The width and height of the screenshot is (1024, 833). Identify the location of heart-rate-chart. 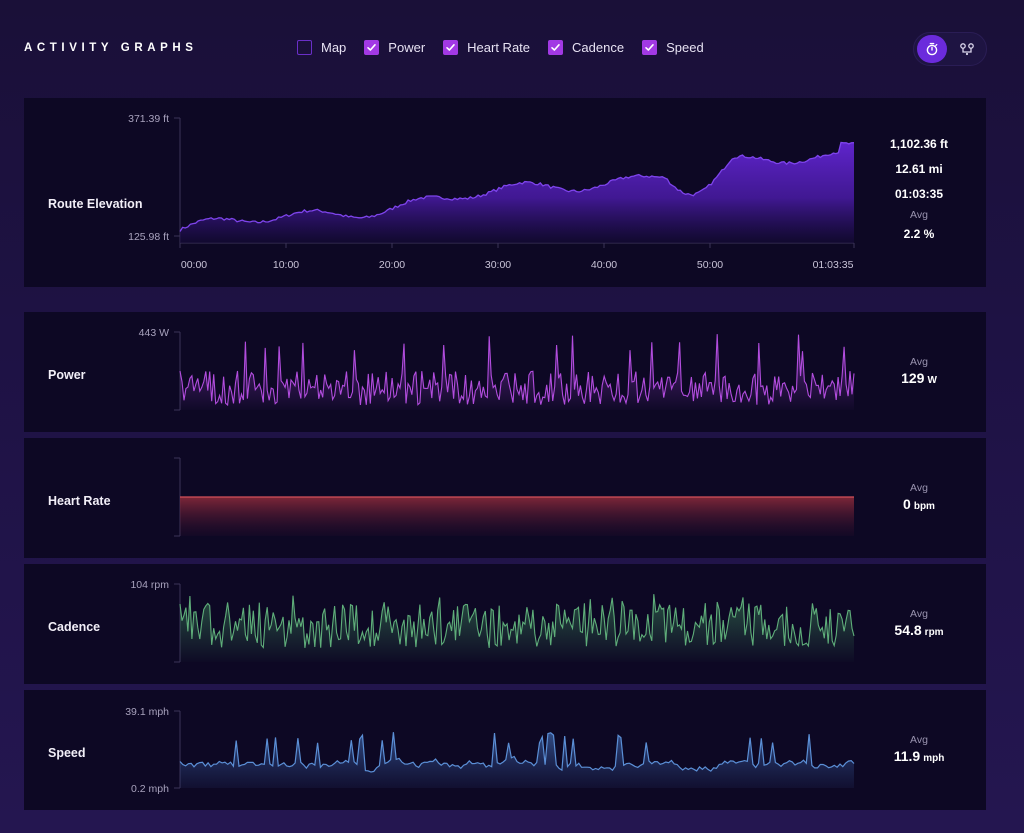
(514, 497).